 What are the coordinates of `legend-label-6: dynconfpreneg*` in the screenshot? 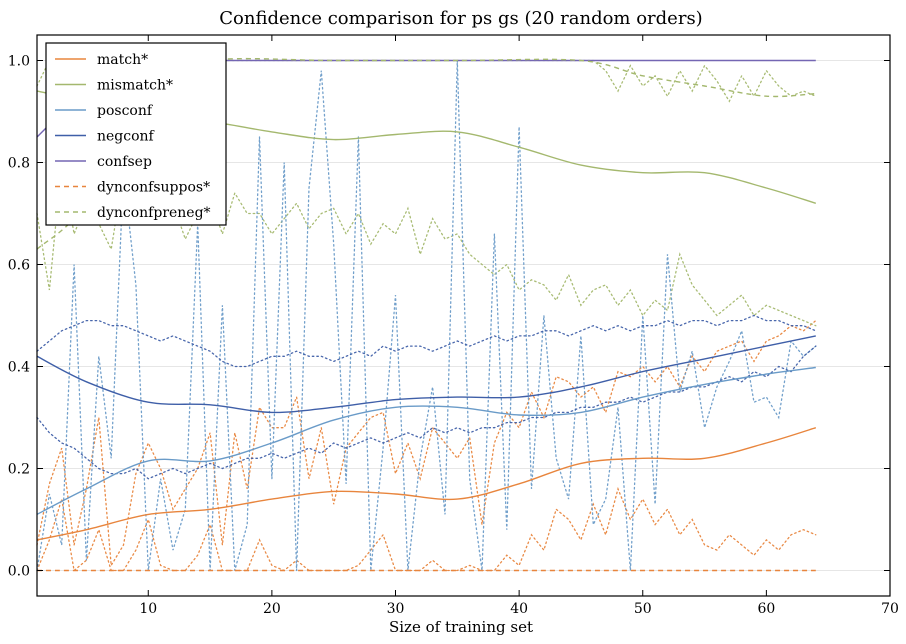 It's located at (154, 213).